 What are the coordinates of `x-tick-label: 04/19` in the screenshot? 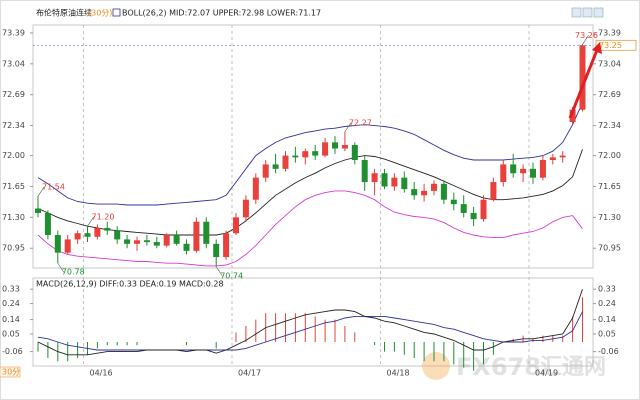 It's located at (546, 373).